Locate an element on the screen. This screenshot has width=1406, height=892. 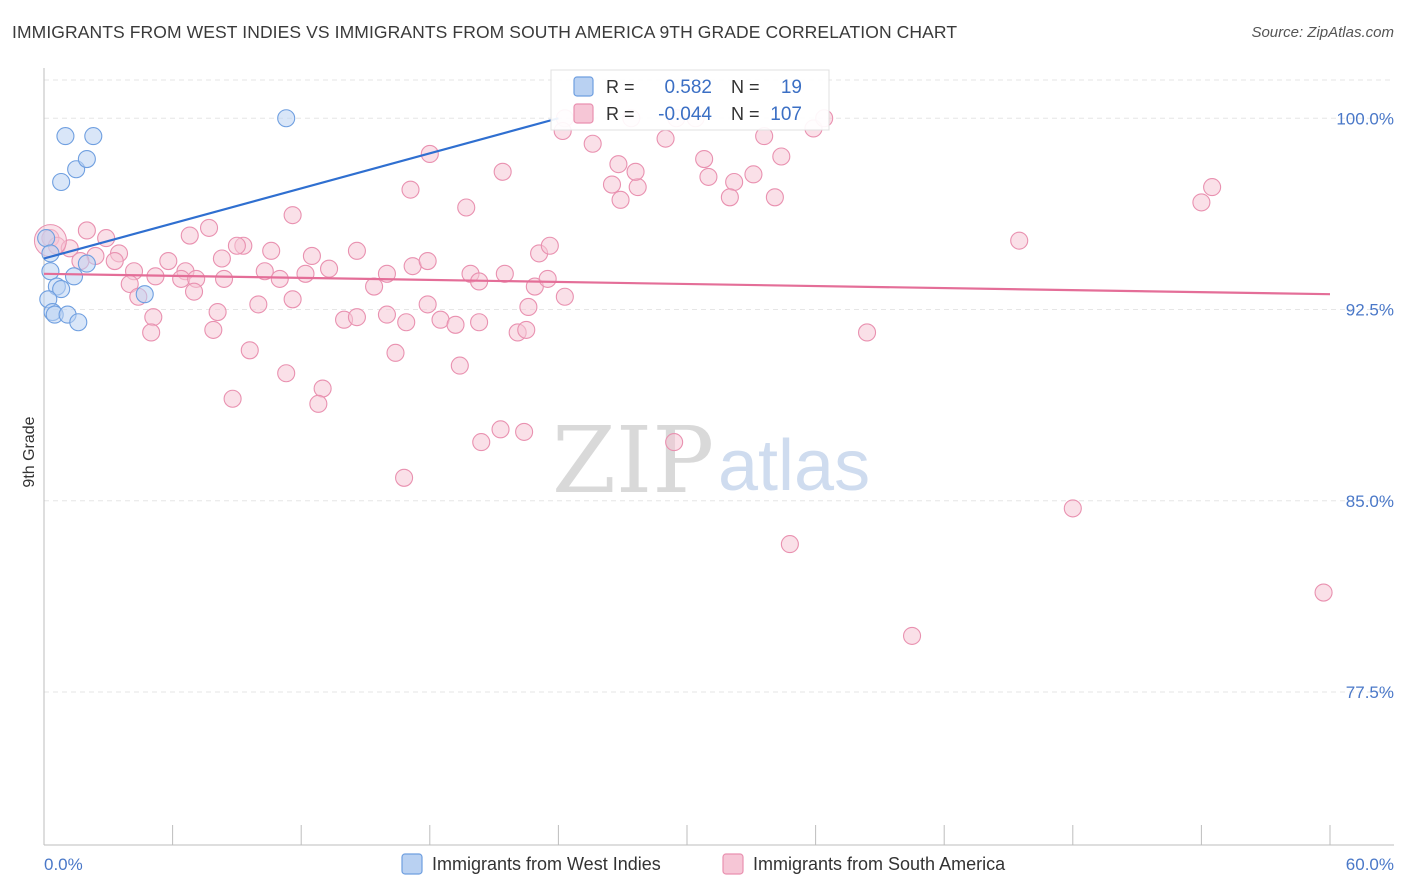
stats-blue-n-value: 19 is located at coordinates (791, 87).